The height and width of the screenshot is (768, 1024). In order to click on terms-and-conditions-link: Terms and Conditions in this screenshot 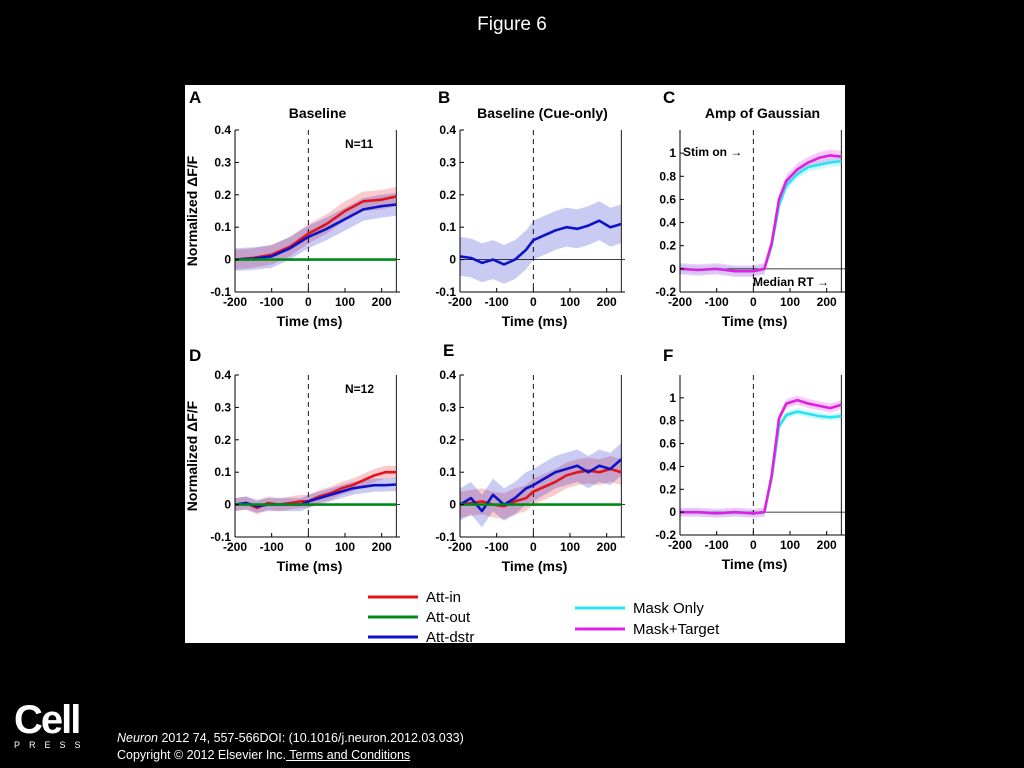, I will do `click(348, 755)`.